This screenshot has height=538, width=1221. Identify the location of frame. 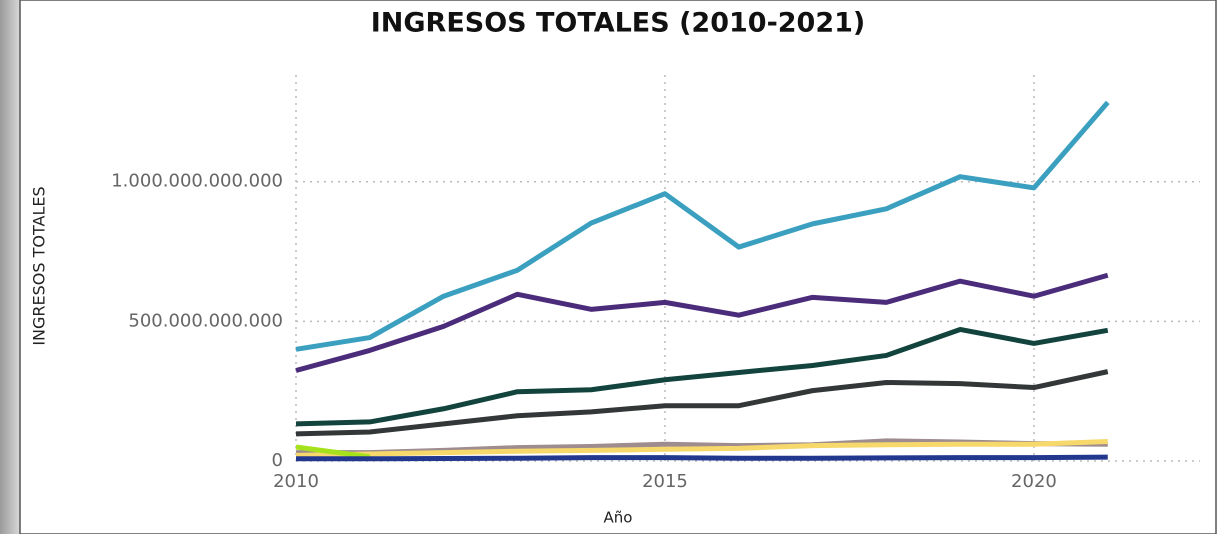
(10, 267).